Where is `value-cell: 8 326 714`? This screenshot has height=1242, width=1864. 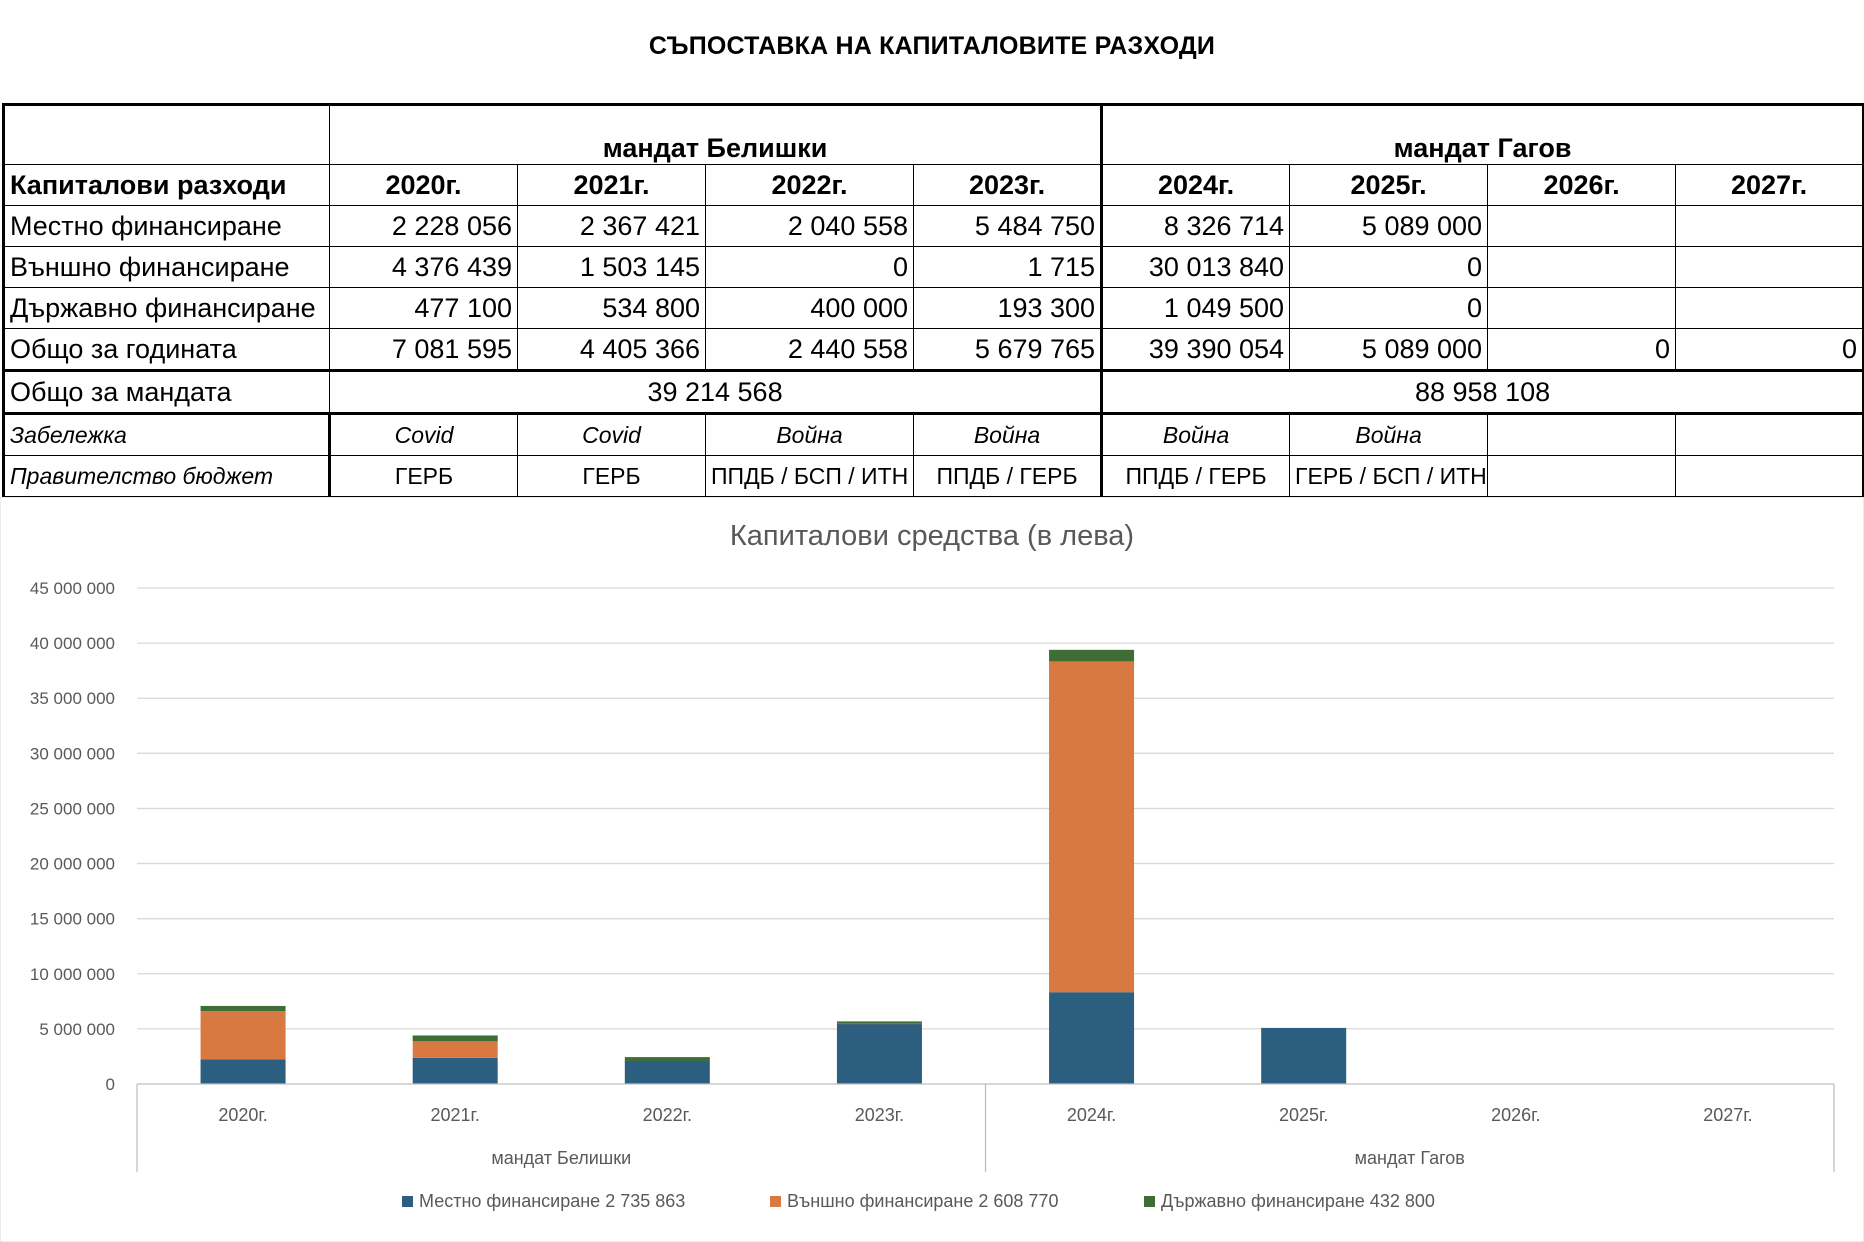
value-cell: 8 326 714 is located at coordinates (1196, 226).